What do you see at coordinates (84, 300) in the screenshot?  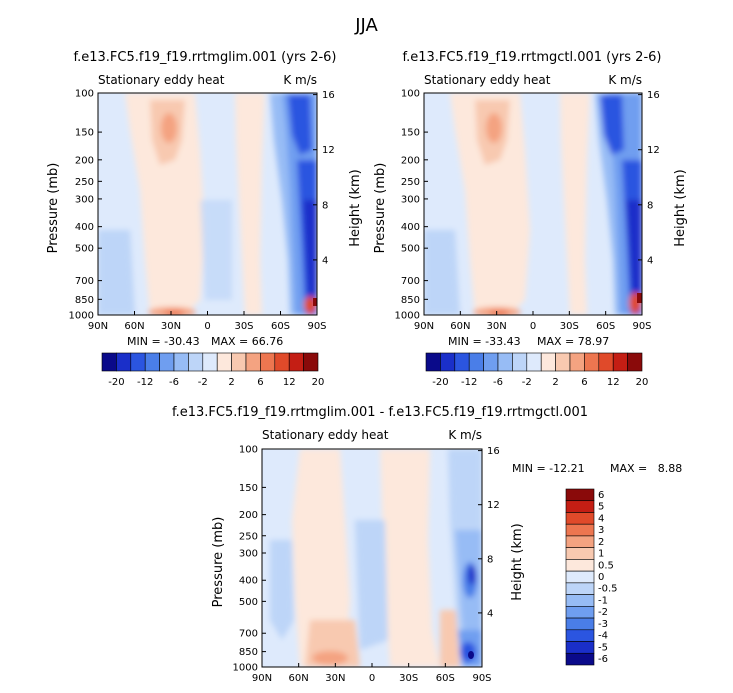 I see `panel-1-y-tick-label: 850` at bounding box center [84, 300].